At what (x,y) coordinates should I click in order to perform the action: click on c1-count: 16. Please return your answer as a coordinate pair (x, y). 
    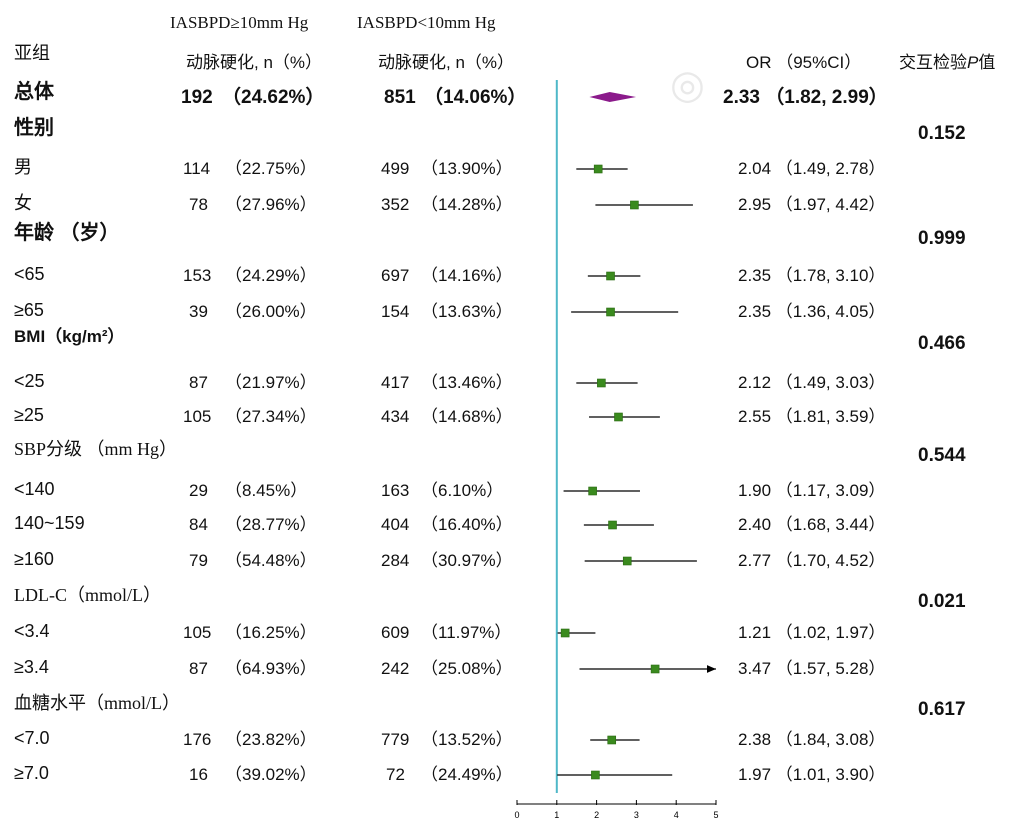
    Looking at the image, I should click on (198, 774).